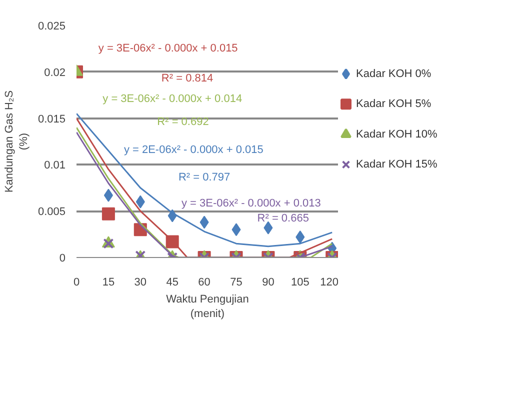  What do you see at coordinates (52, 26) in the screenshot?
I see `y-tick-label: 0.025` at bounding box center [52, 26].